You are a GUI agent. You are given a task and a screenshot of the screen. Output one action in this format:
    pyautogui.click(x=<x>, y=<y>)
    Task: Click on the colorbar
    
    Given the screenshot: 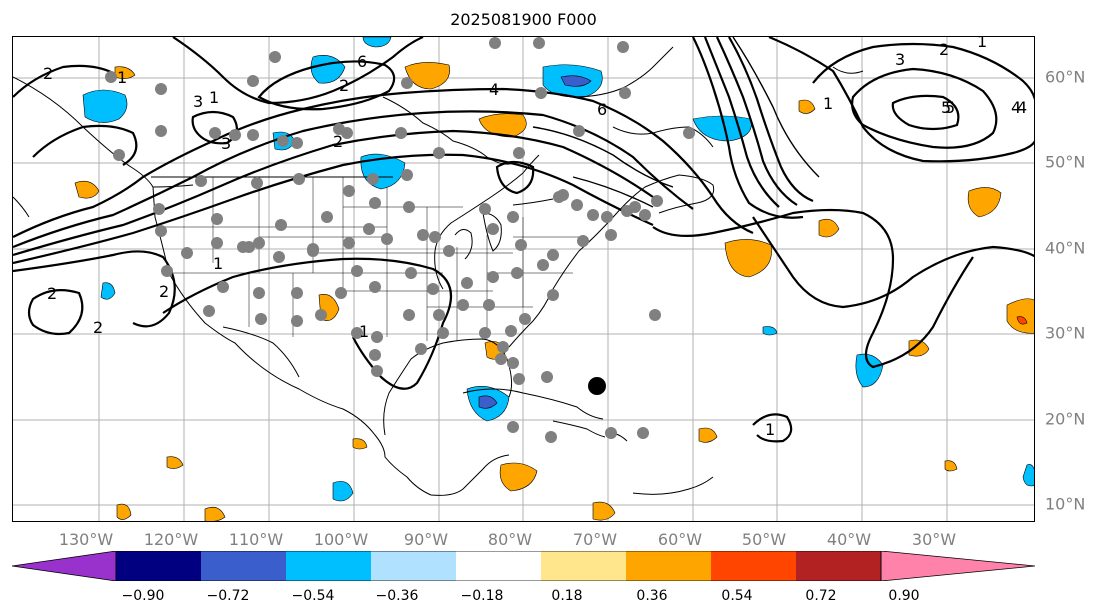 What is the action you would take?
    pyautogui.click(x=523, y=566)
    